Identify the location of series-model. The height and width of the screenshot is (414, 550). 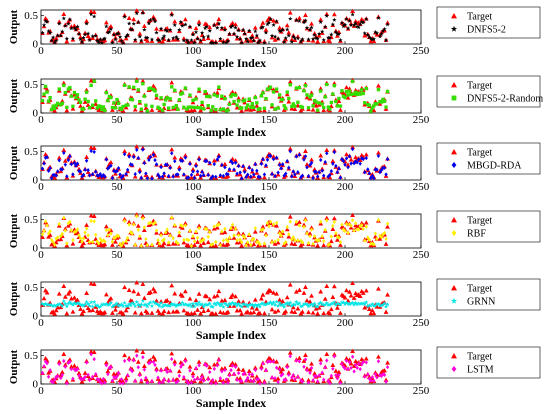
(215, 164).